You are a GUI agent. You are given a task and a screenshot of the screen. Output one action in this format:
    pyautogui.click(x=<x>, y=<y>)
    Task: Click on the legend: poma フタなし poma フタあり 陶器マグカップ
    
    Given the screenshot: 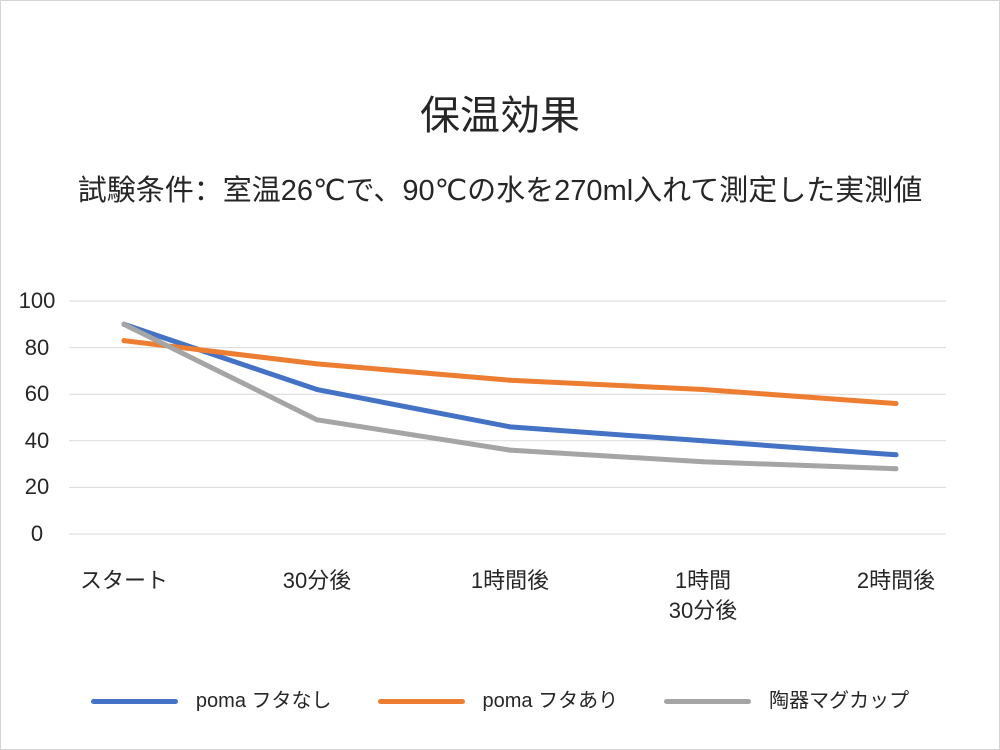 What is the action you would take?
    pyautogui.click(x=500, y=701)
    